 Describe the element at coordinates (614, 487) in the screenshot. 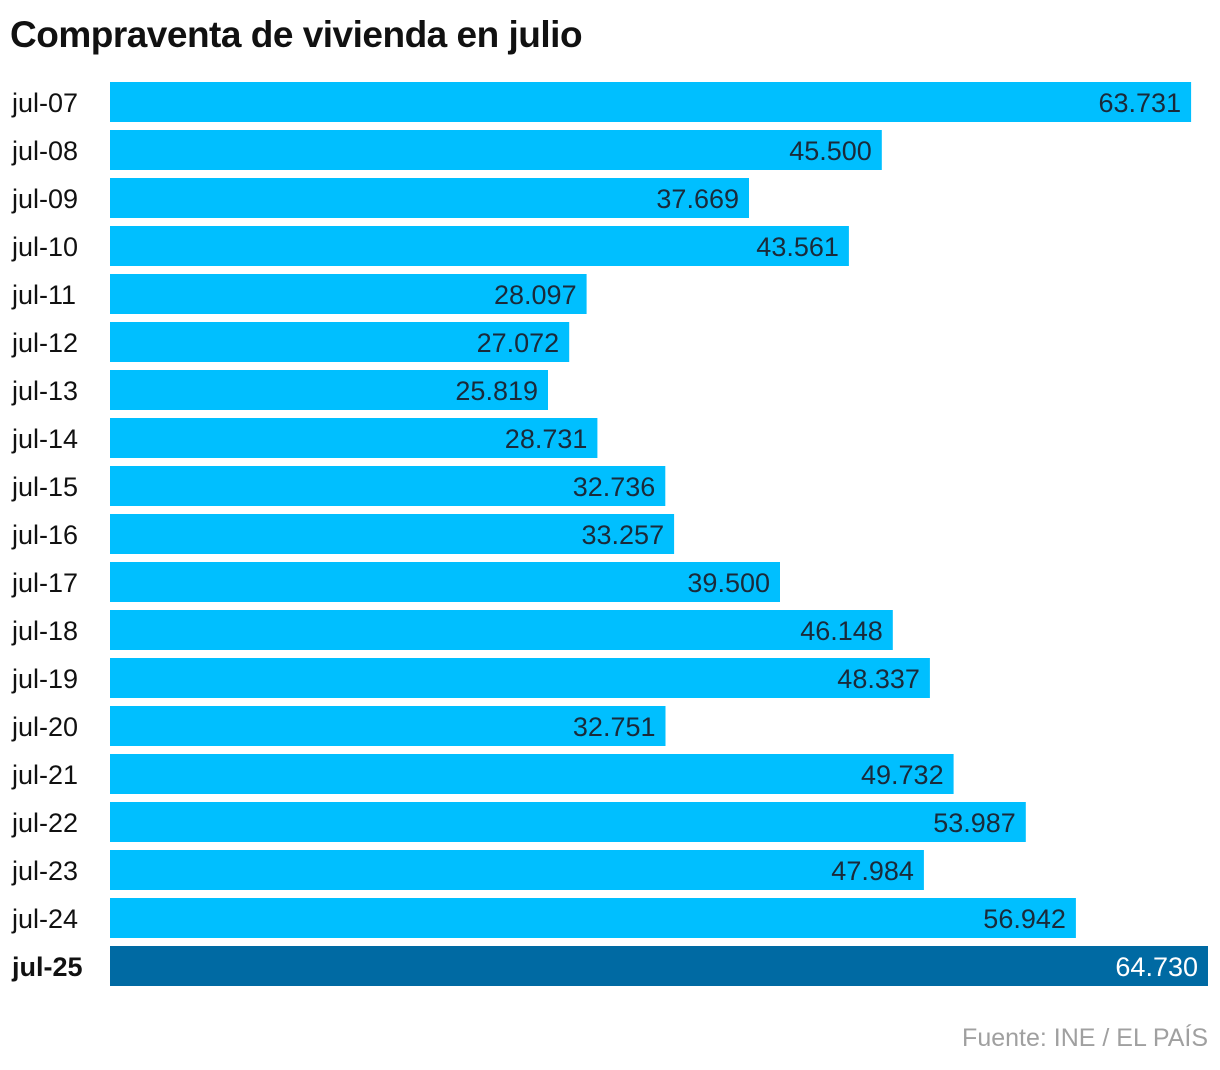

I see `value-label-jul-15: 32.736` at that location.